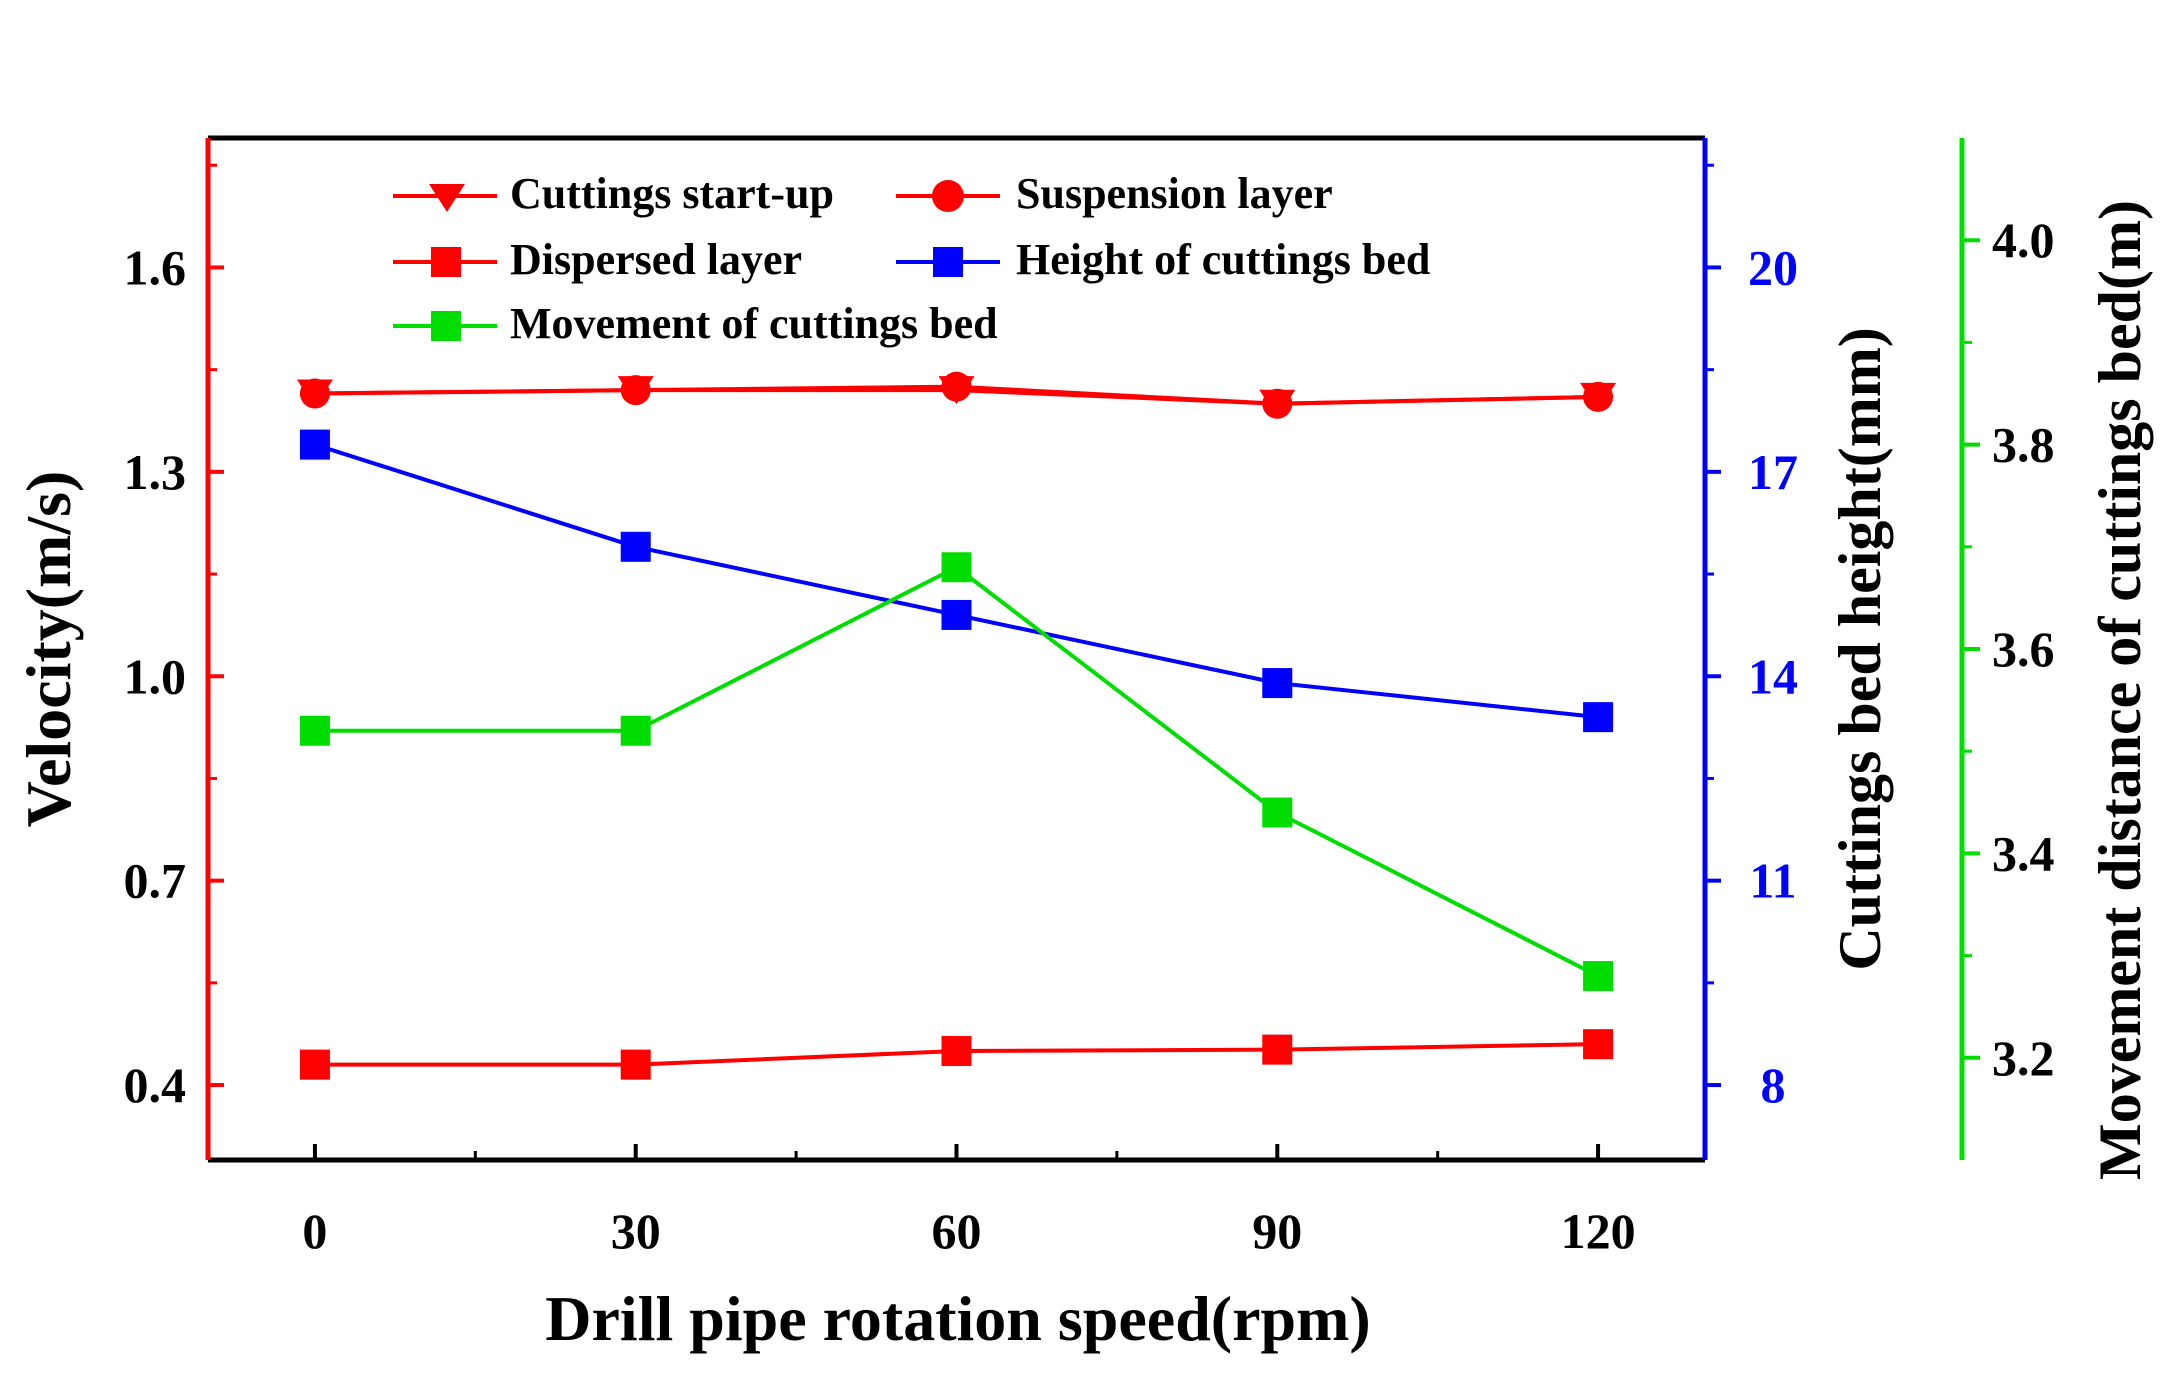 This screenshot has height=1376, width=2168. What do you see at coordinates (1772, 881) in the screenshot?
I see `right-y-tick-label-height: 11` at bounding box center [1772, 881].